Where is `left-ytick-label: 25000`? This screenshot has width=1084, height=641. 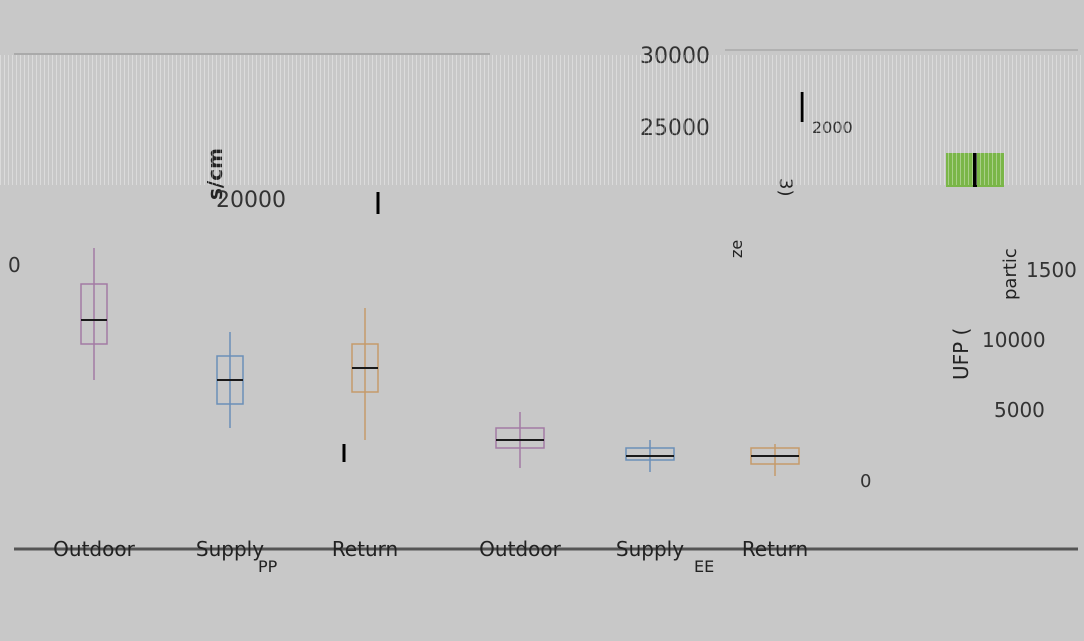
left-ytick-label: 25000 is located at coordinates (675, 128).